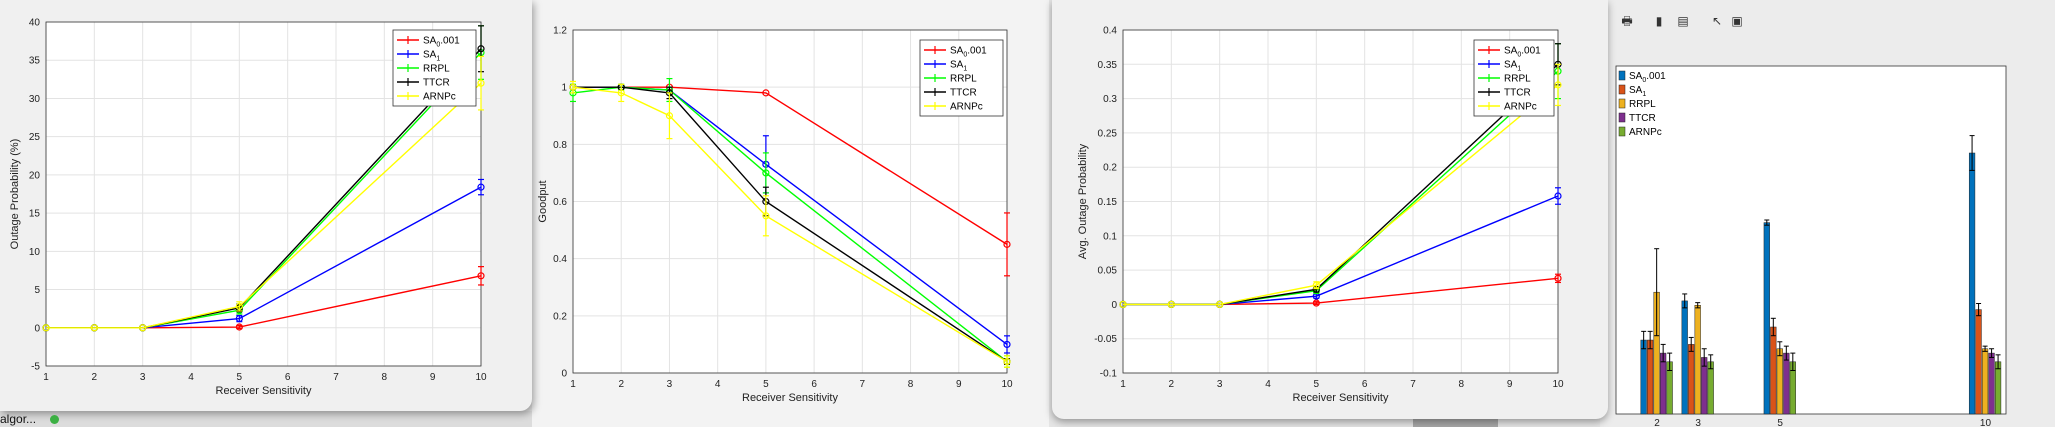 The width and height of the screenshot is (2055, 427). I want to click on y-axis-label: Goodput, so click(543, 201).